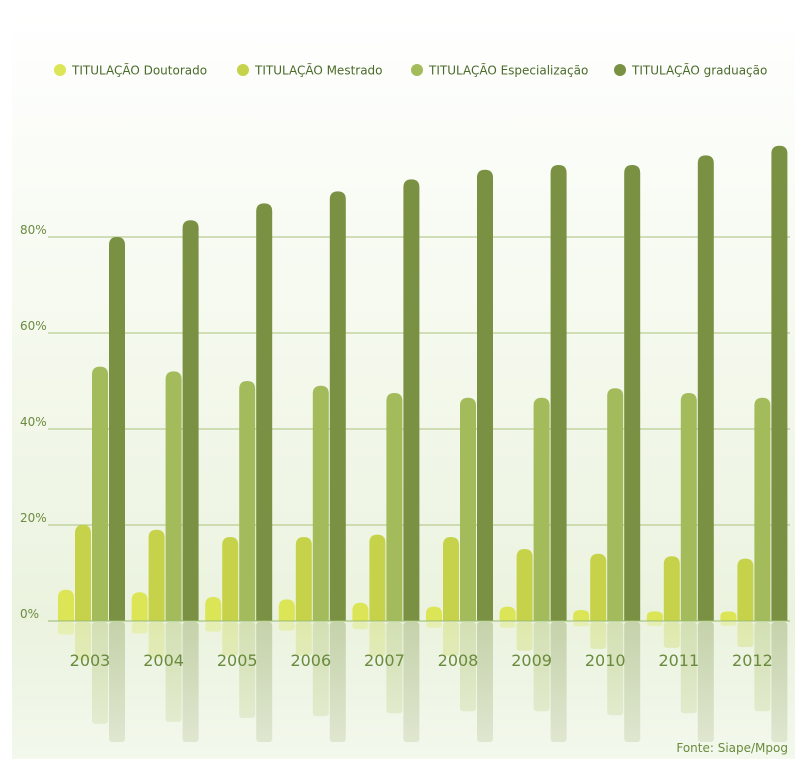  What do you see at coordinates (394, 507) in the screenshot?
I see `bar-titulacao-especializacao-2007` at bounding box center [394, 507].